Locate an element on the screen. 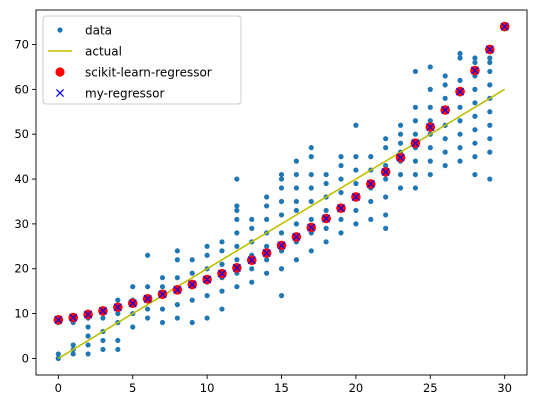  legend-box is located at coordinates (142, 60).